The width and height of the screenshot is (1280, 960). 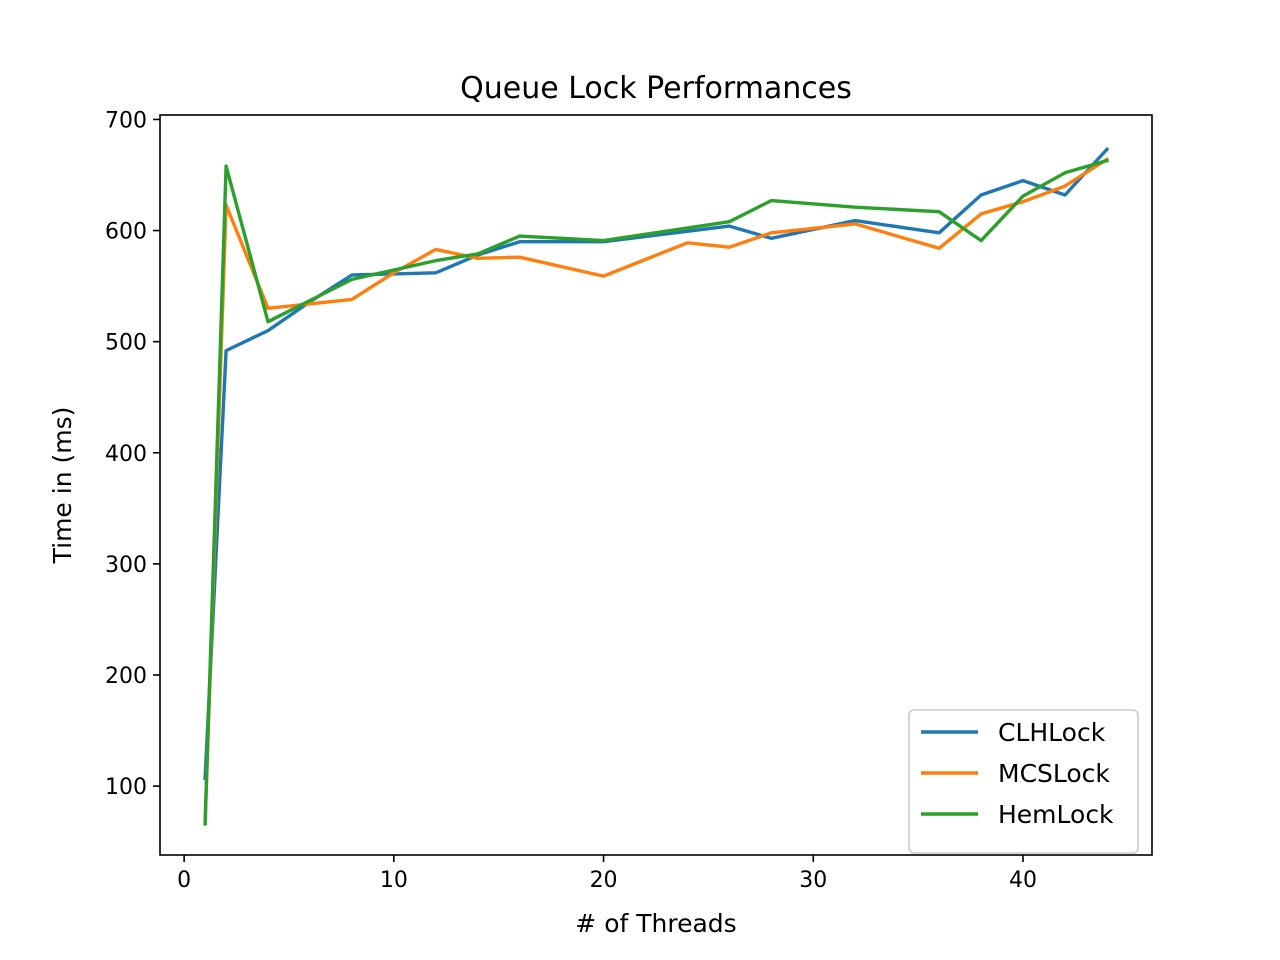 What do you see at coordinates (656, 88) in the screenshot?
I see `chart-title: Queue Lock Performances` at bounding box center [656, 88].